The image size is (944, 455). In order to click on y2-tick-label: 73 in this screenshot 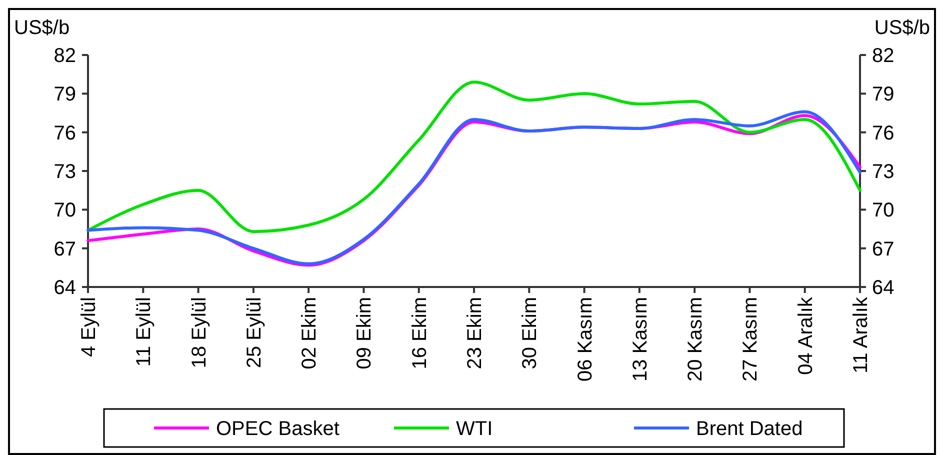, I will do `click(883, 172)`.